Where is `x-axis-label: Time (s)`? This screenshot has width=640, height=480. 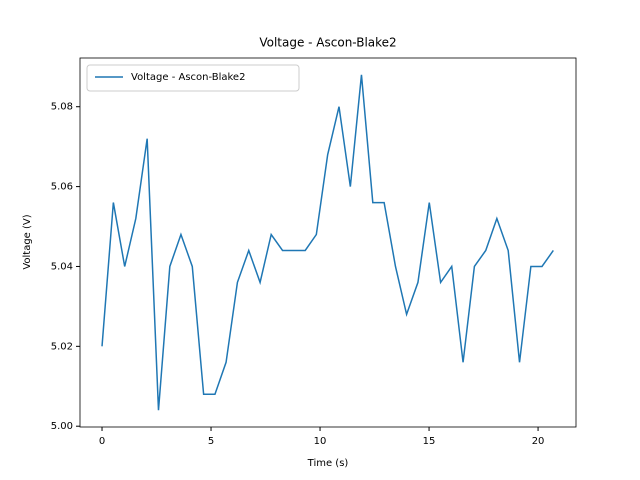 x-axis-label: Time (s) is located at coordinates (328, 463).